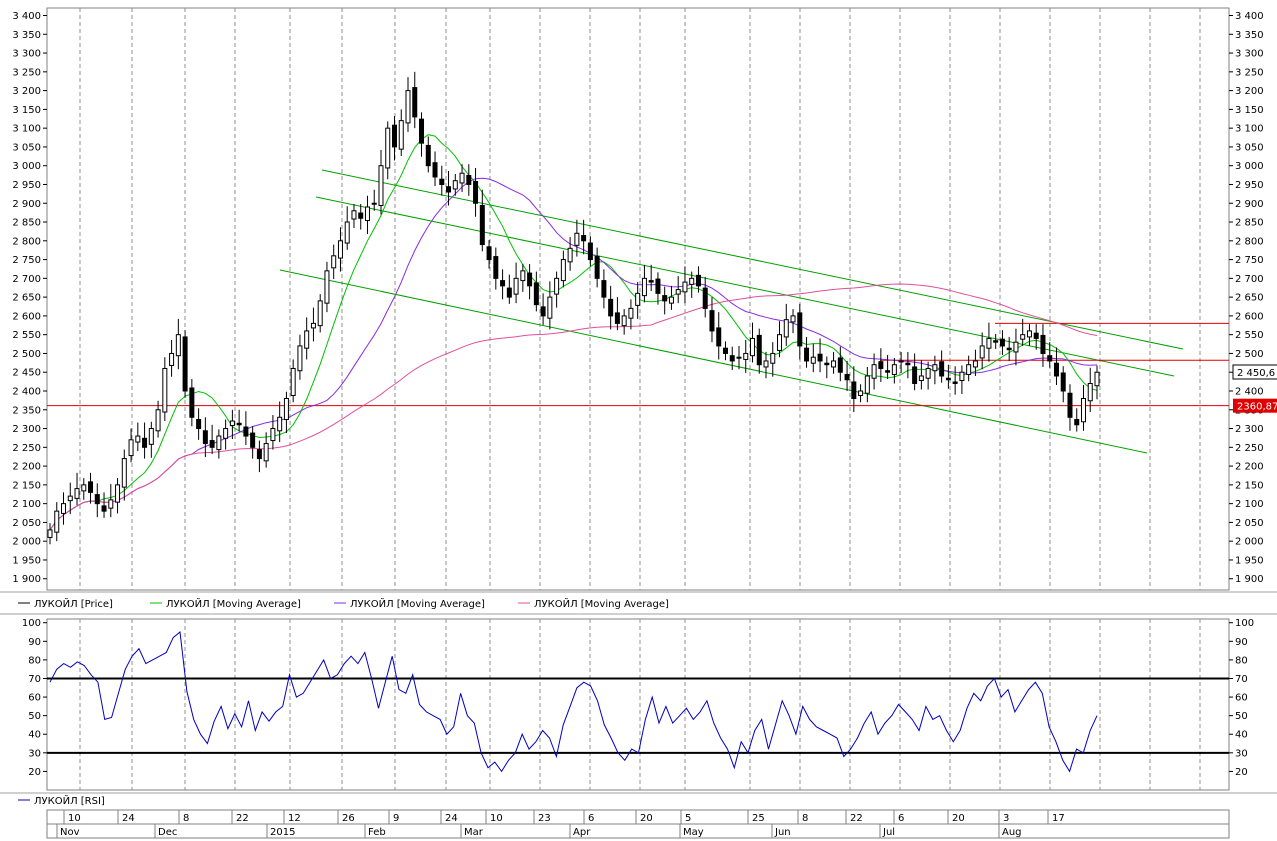 This screenshot has height=841, width=1277. Describe the element at coordinates (34, 642) in the screenshot. I see `rsi-tick-label-left: 90` at that location.